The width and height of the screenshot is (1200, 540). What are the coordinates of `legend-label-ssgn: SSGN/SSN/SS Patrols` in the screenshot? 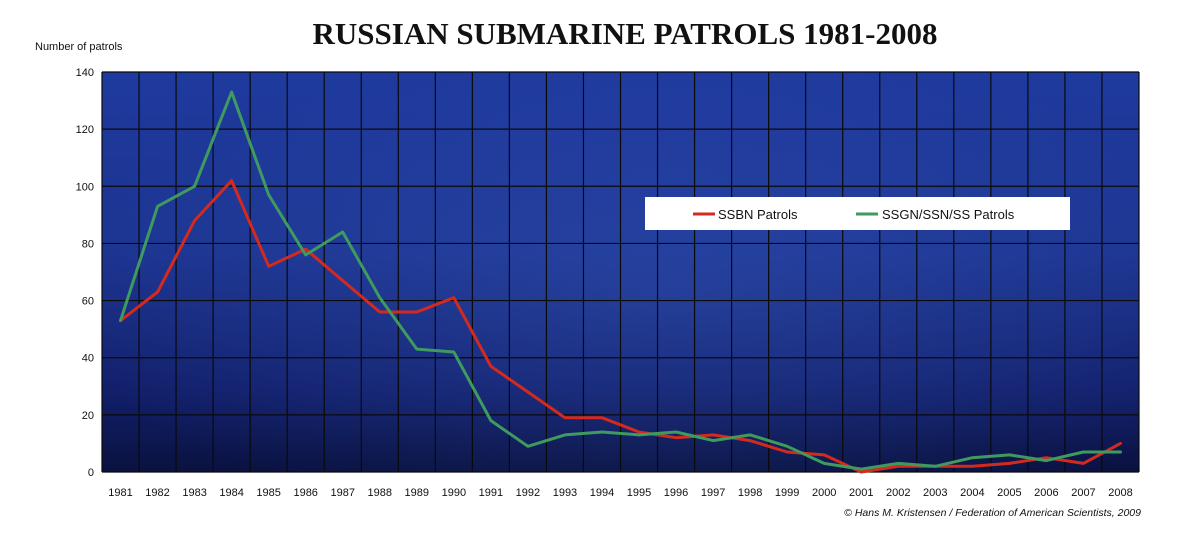 It's located at (948, 214).